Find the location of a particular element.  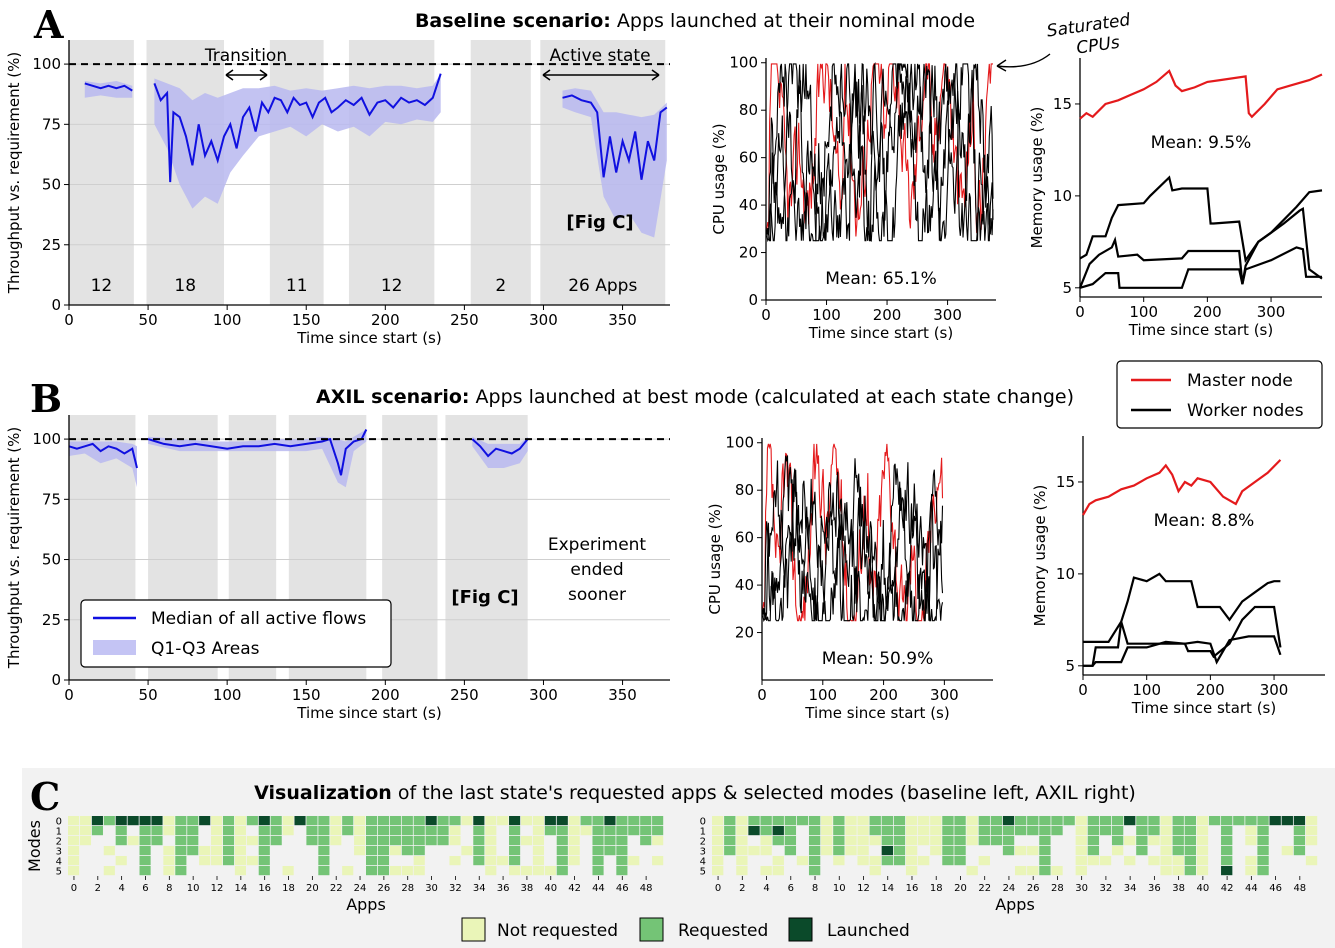

y-tick-label: 5 is located at coordinates (703, 872).